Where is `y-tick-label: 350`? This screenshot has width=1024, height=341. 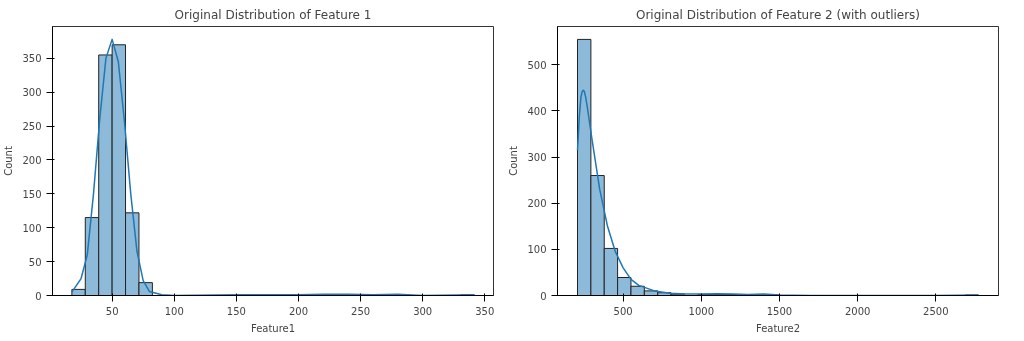
y-tick-label: 350 is located at coordinates (32, 59).